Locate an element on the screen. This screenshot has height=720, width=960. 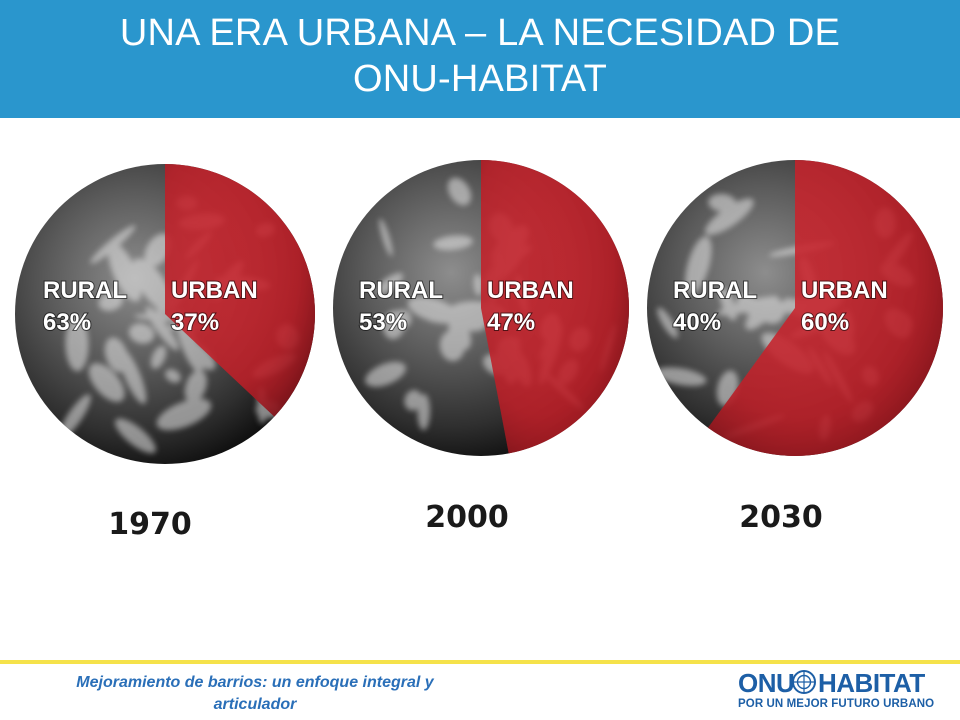
onu-habitat-logo: ONU HABITAT POR UN MEJOR FUTURO URBANO is located at coordinates (836, 692).